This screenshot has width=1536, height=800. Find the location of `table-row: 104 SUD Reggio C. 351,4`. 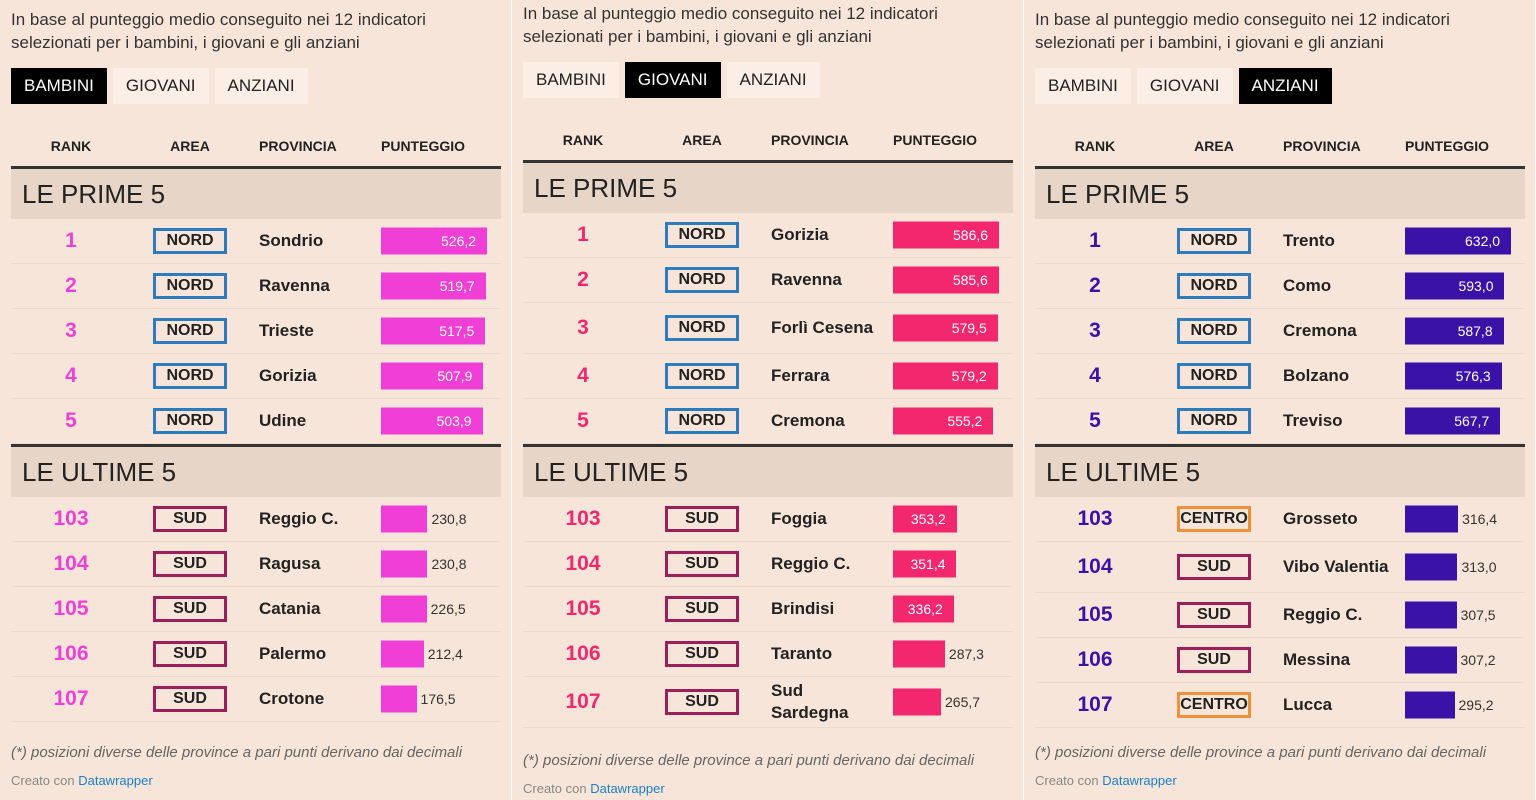

table-row: 104 SUD Reggio C. 351,4 is located at coordinates (768, 564).